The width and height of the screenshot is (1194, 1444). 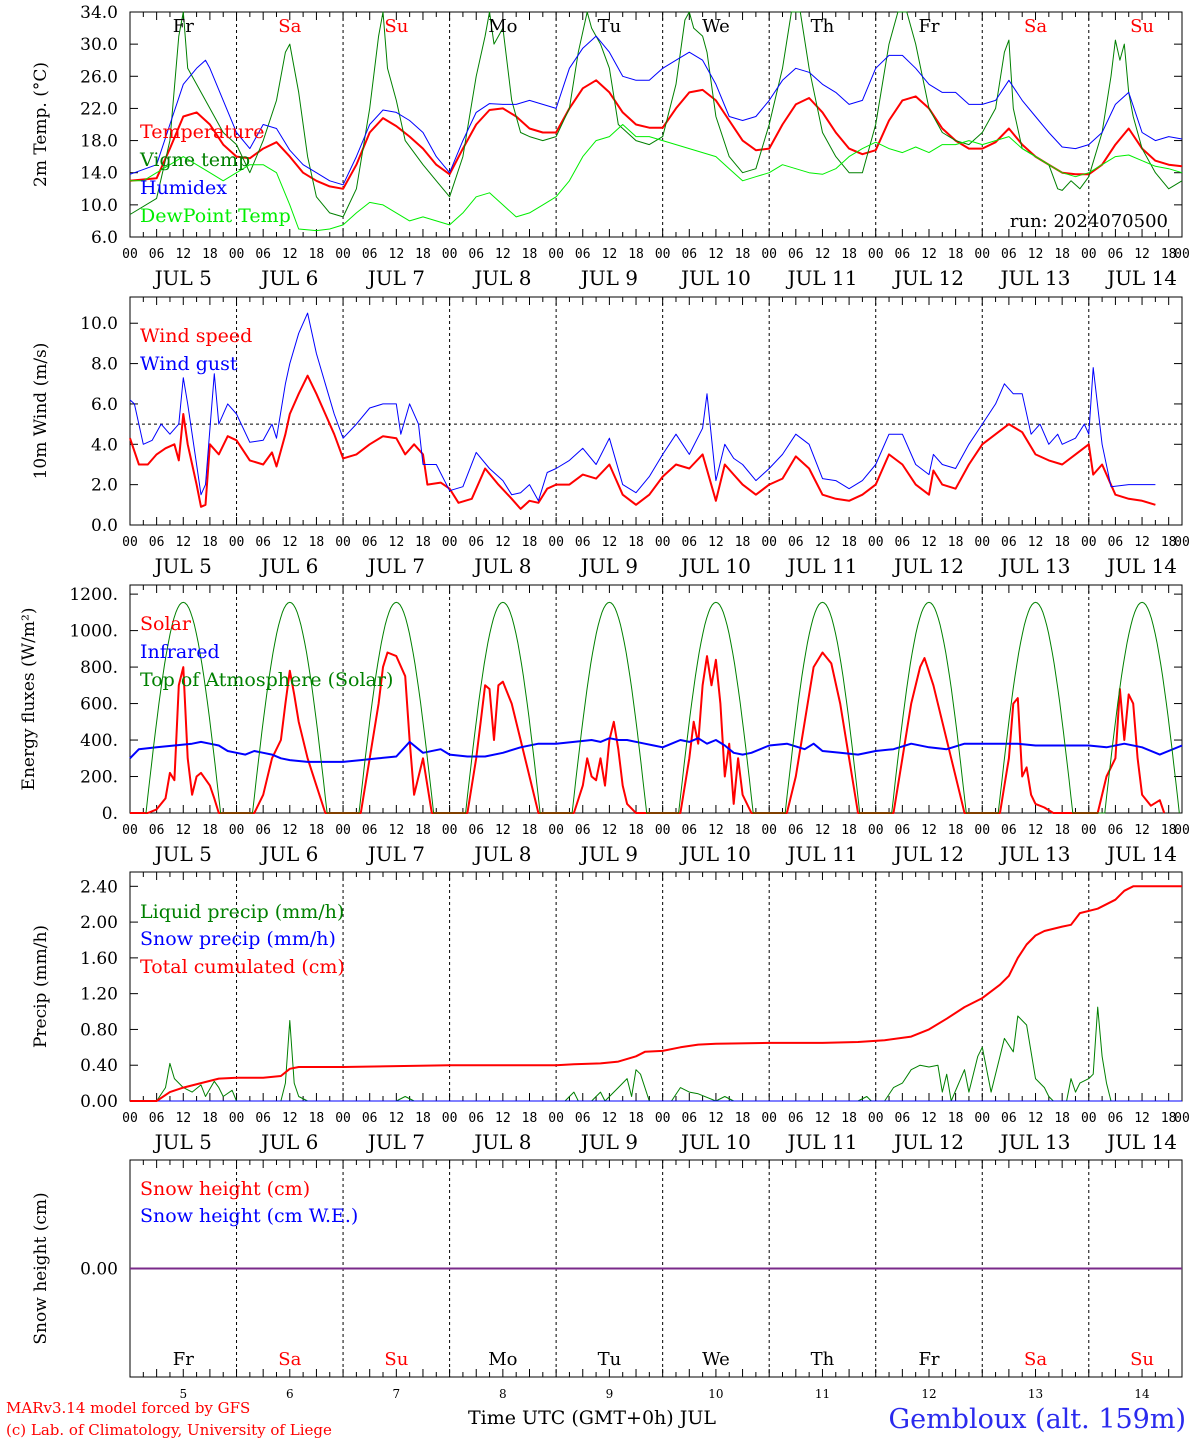 I want to click on time-axis-label: Time UTC (GMT+0h) JUL, so click(x=592, y=1418).